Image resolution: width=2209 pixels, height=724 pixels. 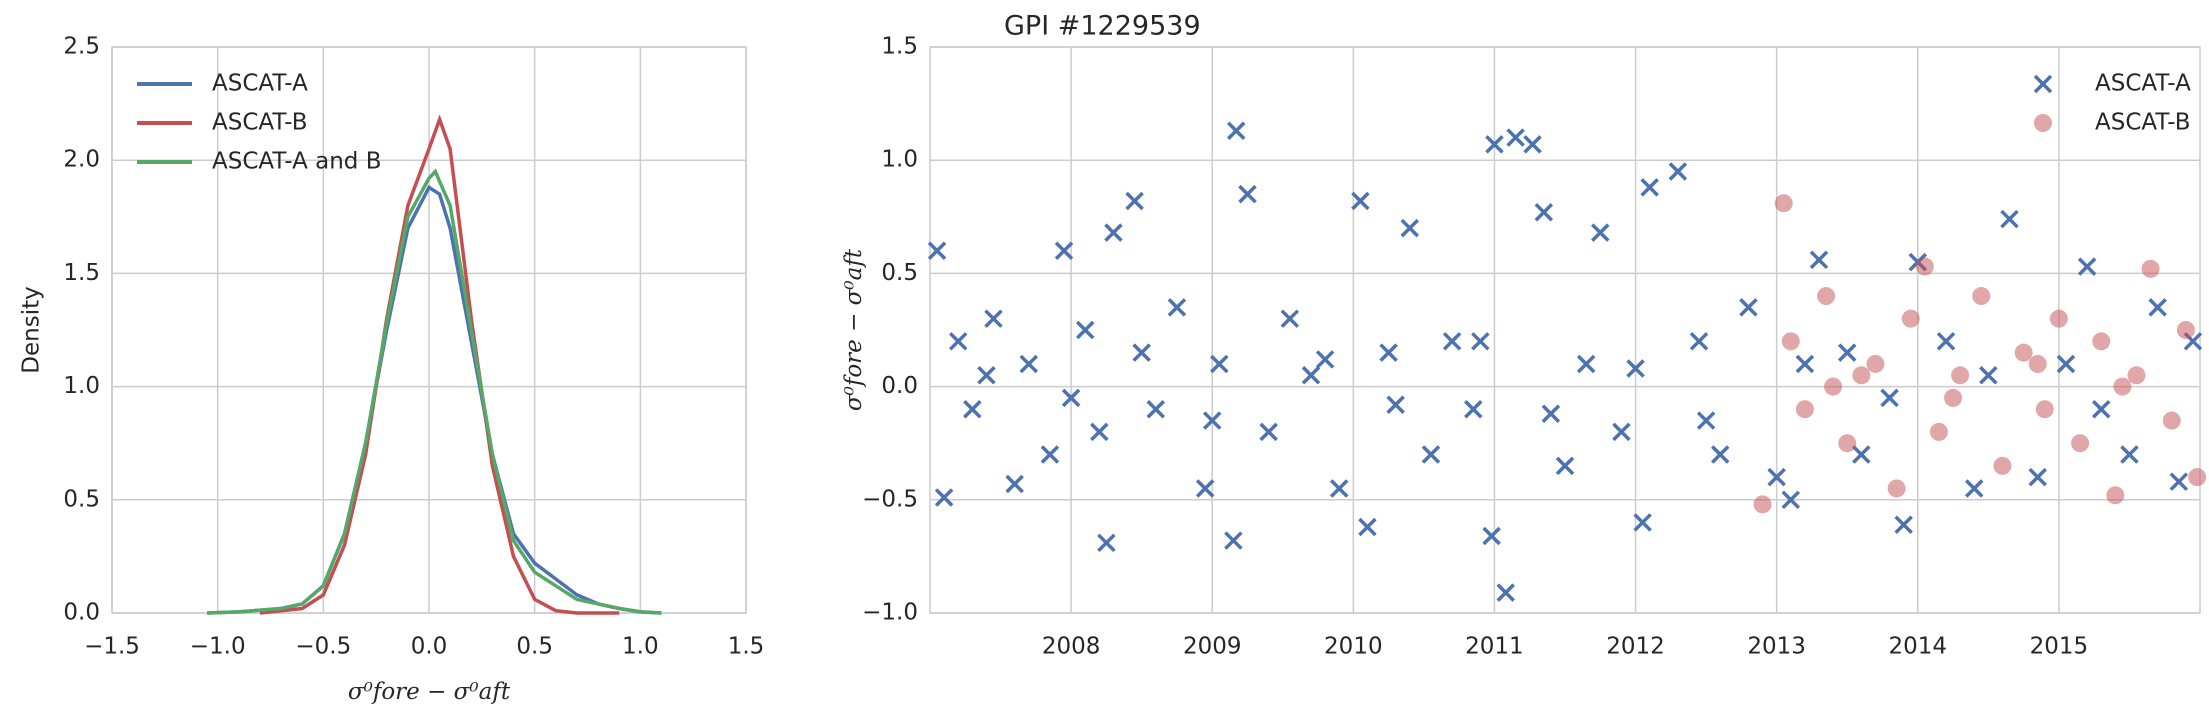 I want to click on x-tick-label: 2015, so click(x=2059, y=647).